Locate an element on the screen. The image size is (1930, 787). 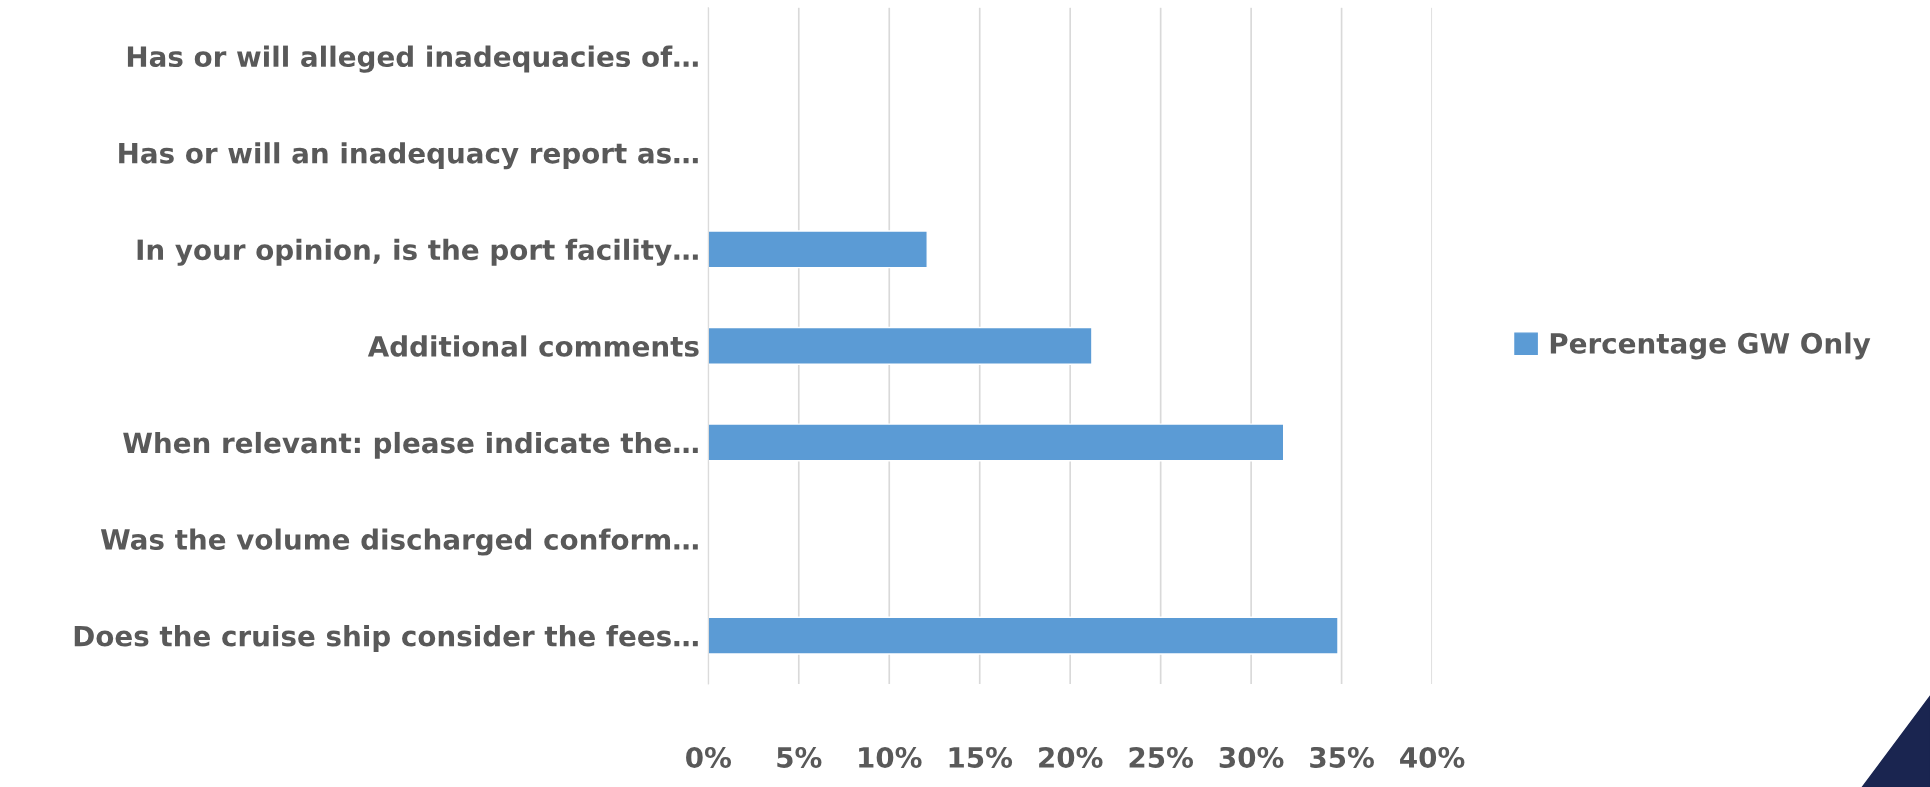
x-tick-label: 40% is located at coordinates (1432, 757).